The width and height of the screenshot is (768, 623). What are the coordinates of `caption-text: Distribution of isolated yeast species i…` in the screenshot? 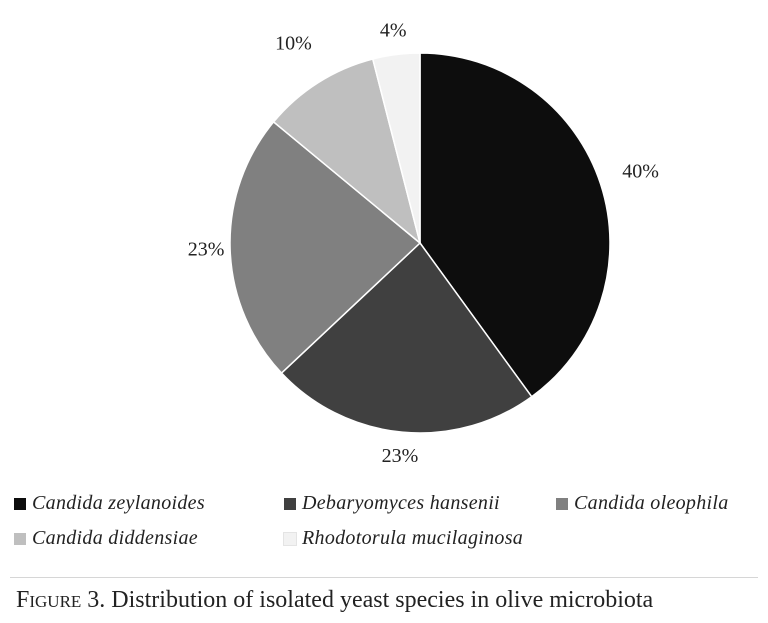 It's located at (382, 600).